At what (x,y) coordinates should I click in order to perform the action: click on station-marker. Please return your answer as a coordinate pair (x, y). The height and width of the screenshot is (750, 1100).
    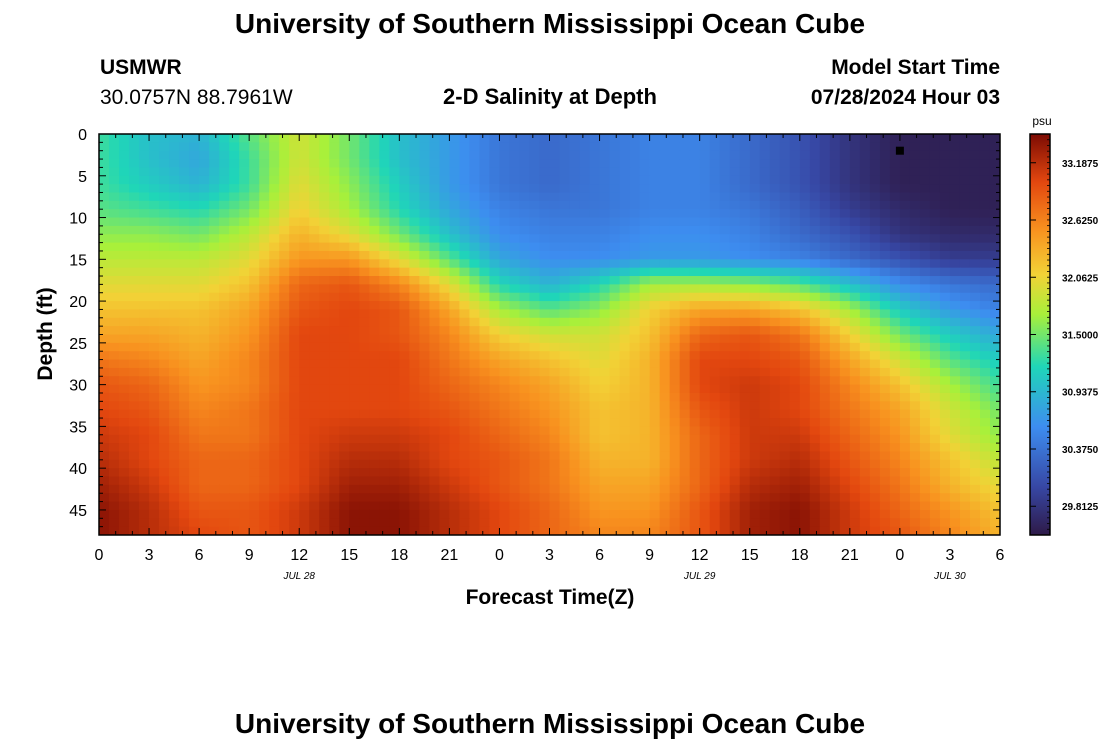
    Looking at the image, I should click on (899, 150).